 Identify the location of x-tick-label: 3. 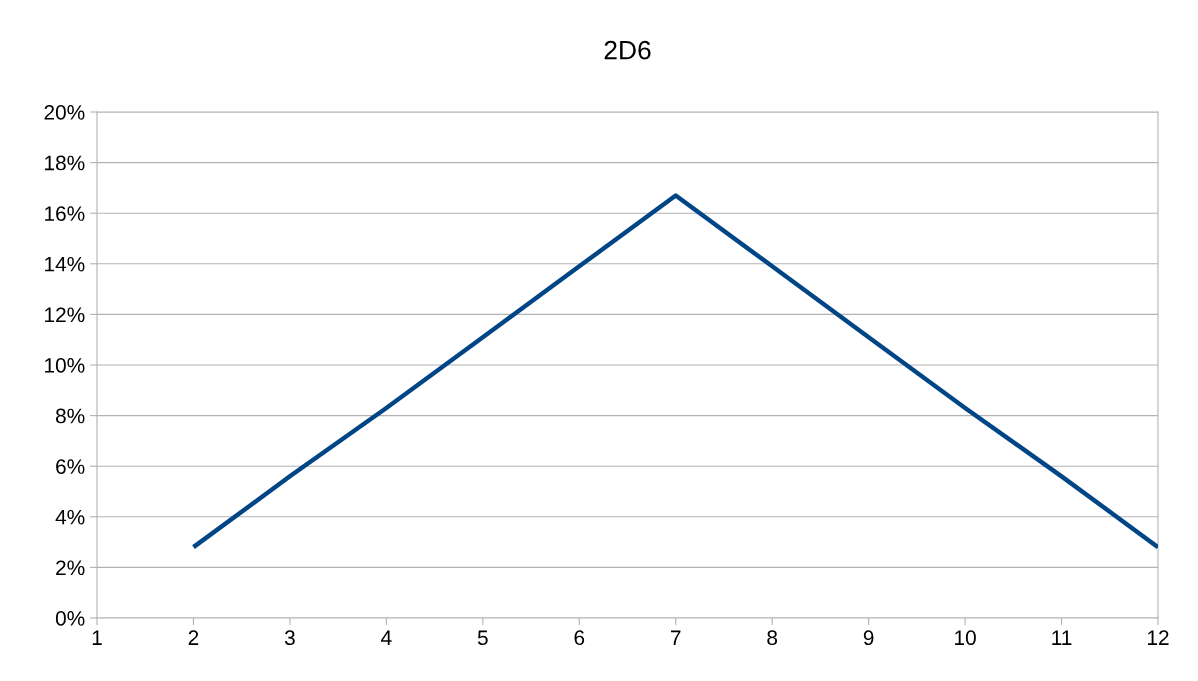
(289, 638).